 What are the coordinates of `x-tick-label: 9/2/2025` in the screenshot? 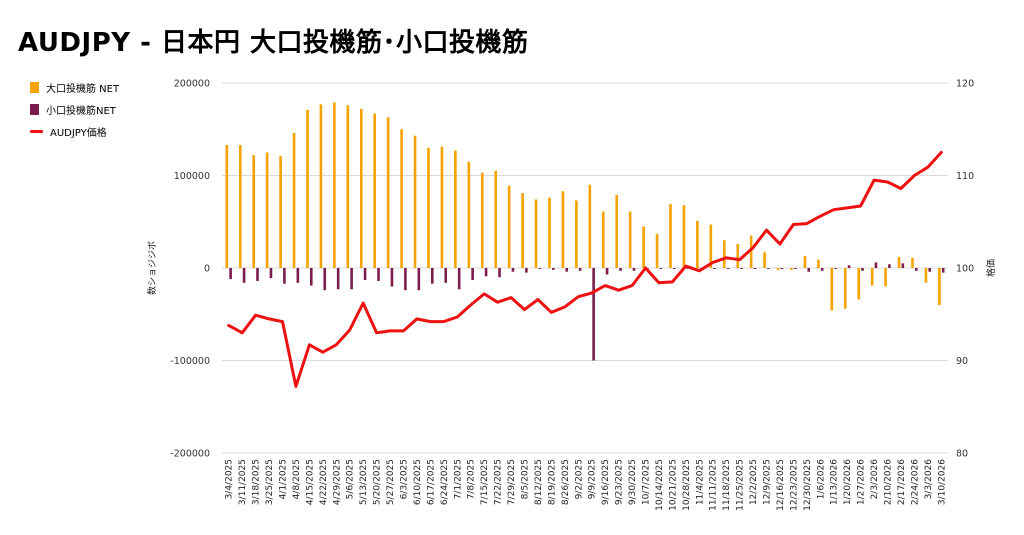 It's located at (579, 479).